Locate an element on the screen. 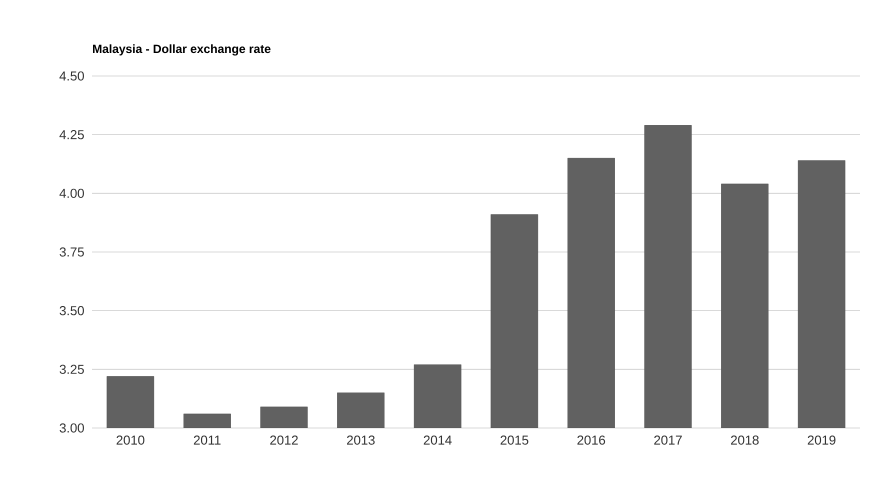 The image size is (887, 481). y-tick-label: 4.25 is located at coordinates (71, 135).